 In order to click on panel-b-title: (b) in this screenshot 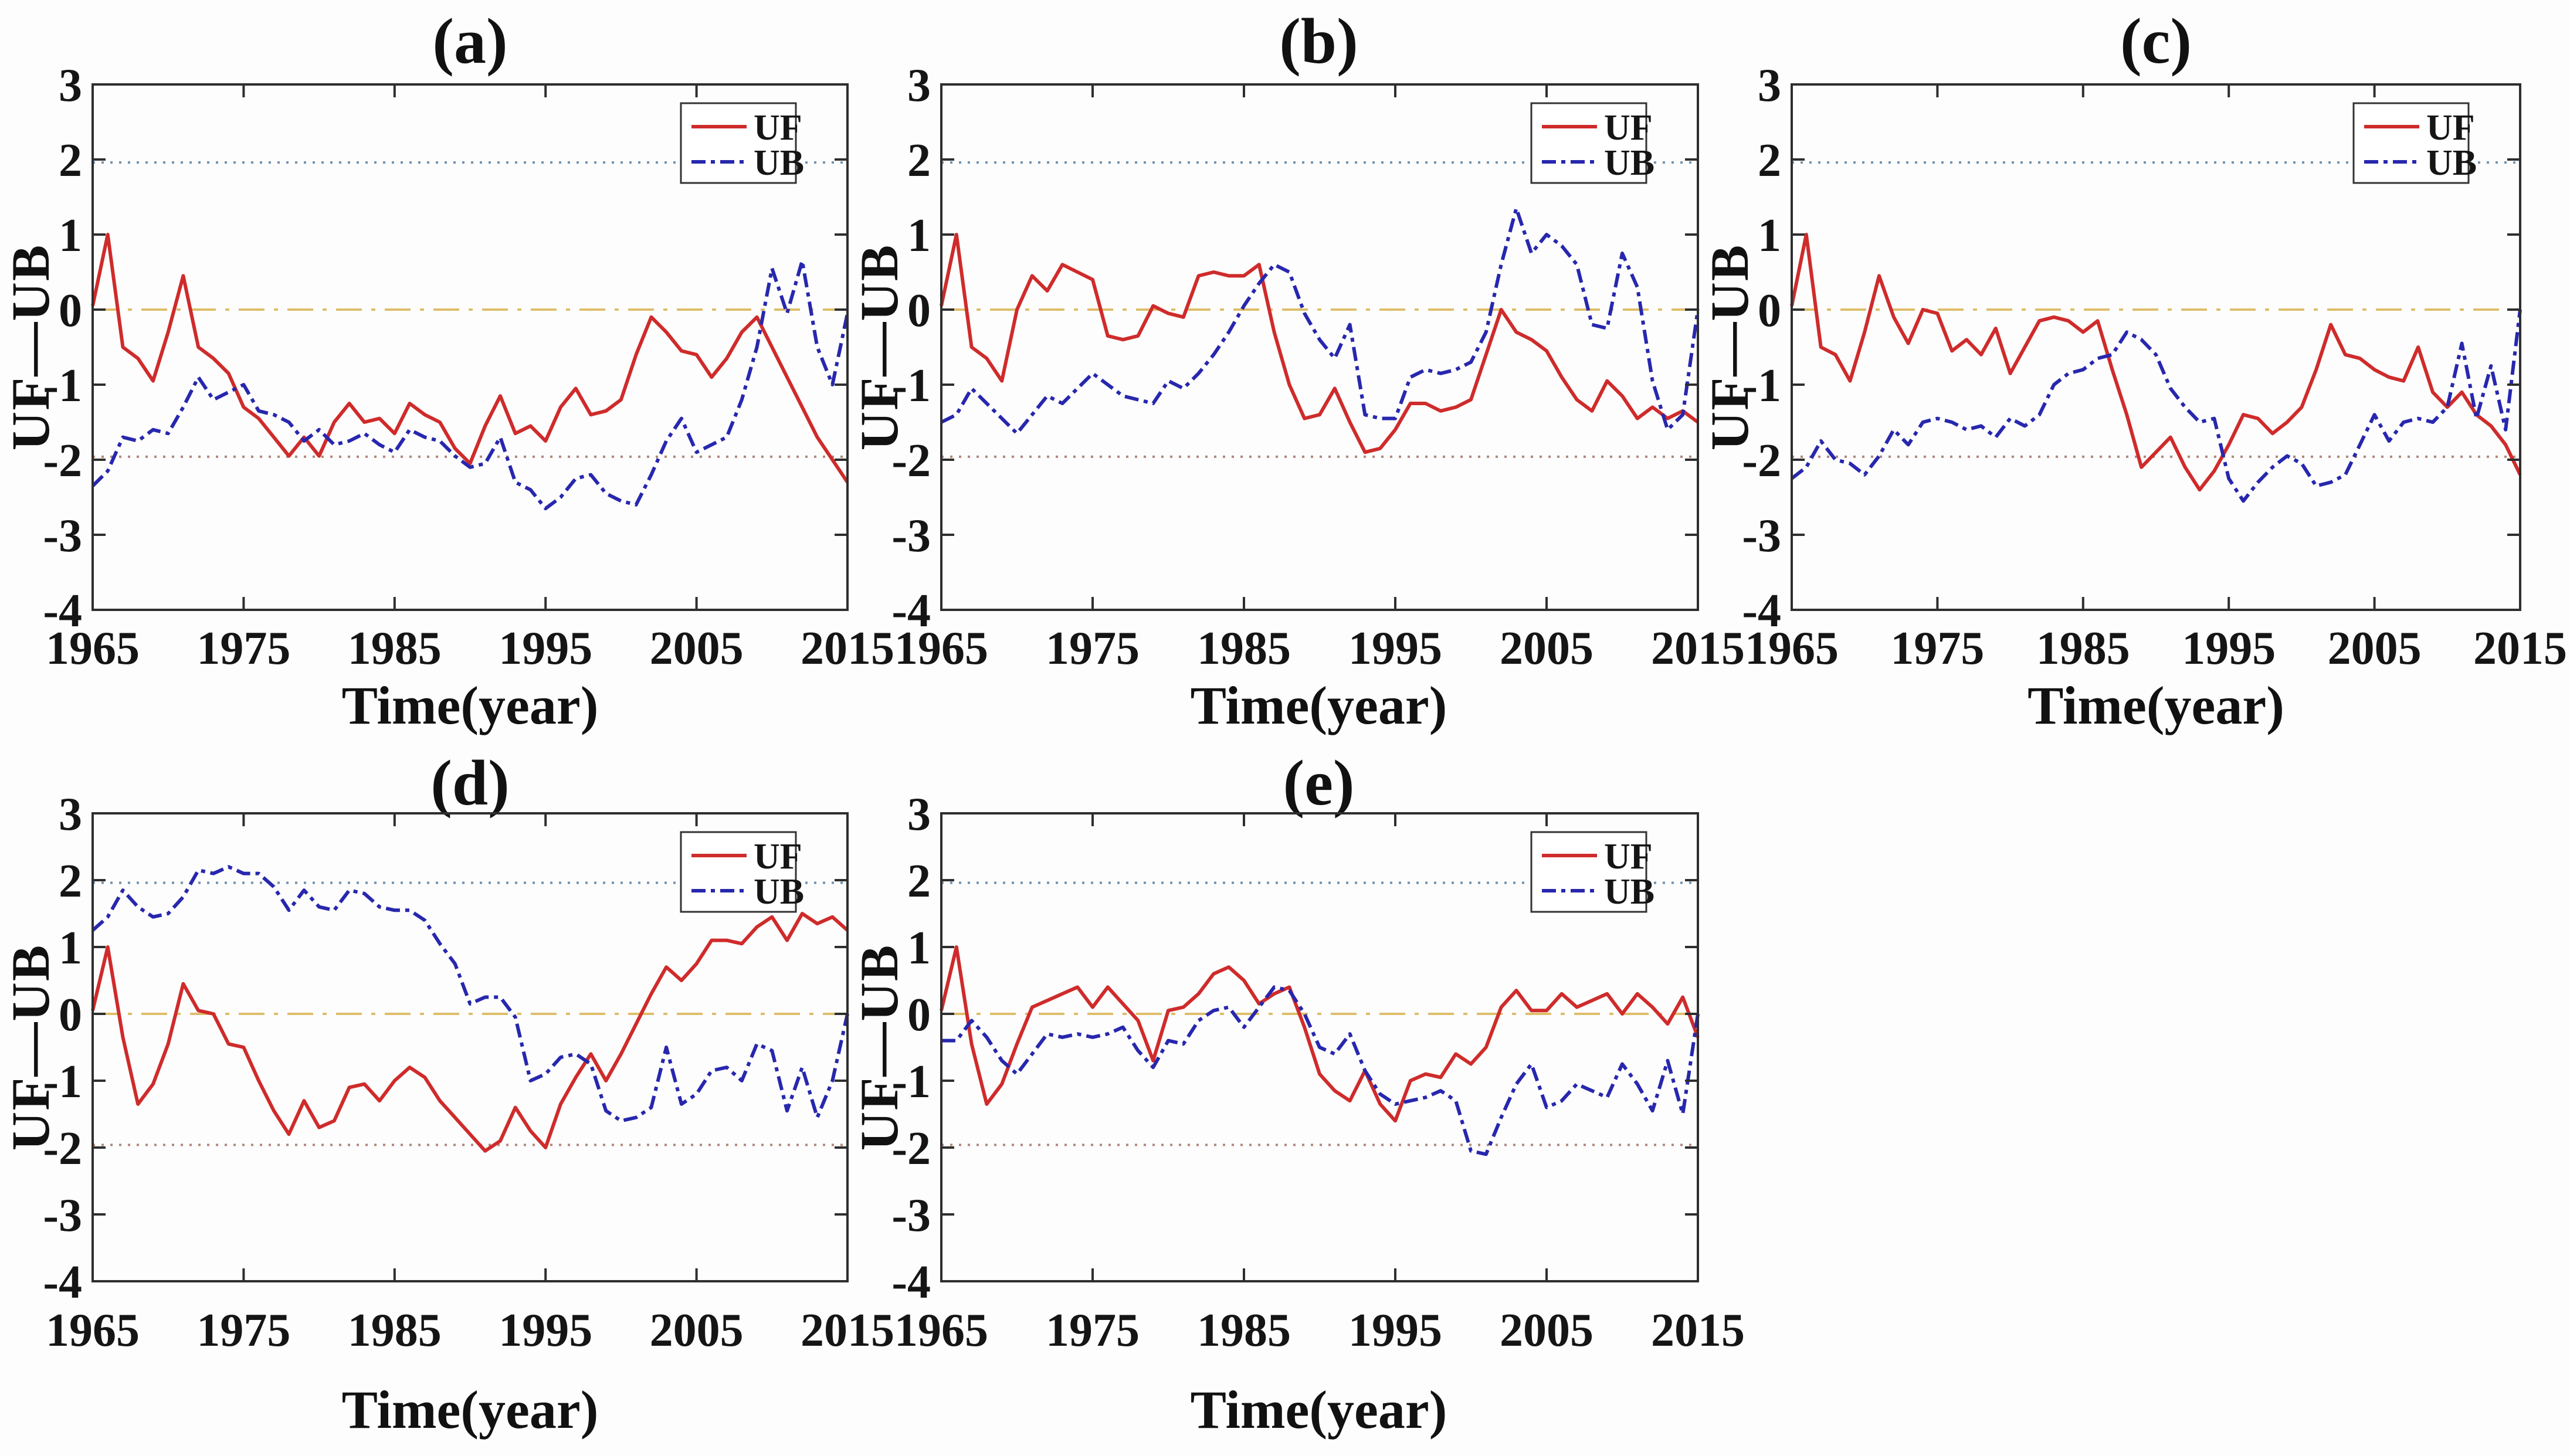, I will do `click(1318, 41)`.